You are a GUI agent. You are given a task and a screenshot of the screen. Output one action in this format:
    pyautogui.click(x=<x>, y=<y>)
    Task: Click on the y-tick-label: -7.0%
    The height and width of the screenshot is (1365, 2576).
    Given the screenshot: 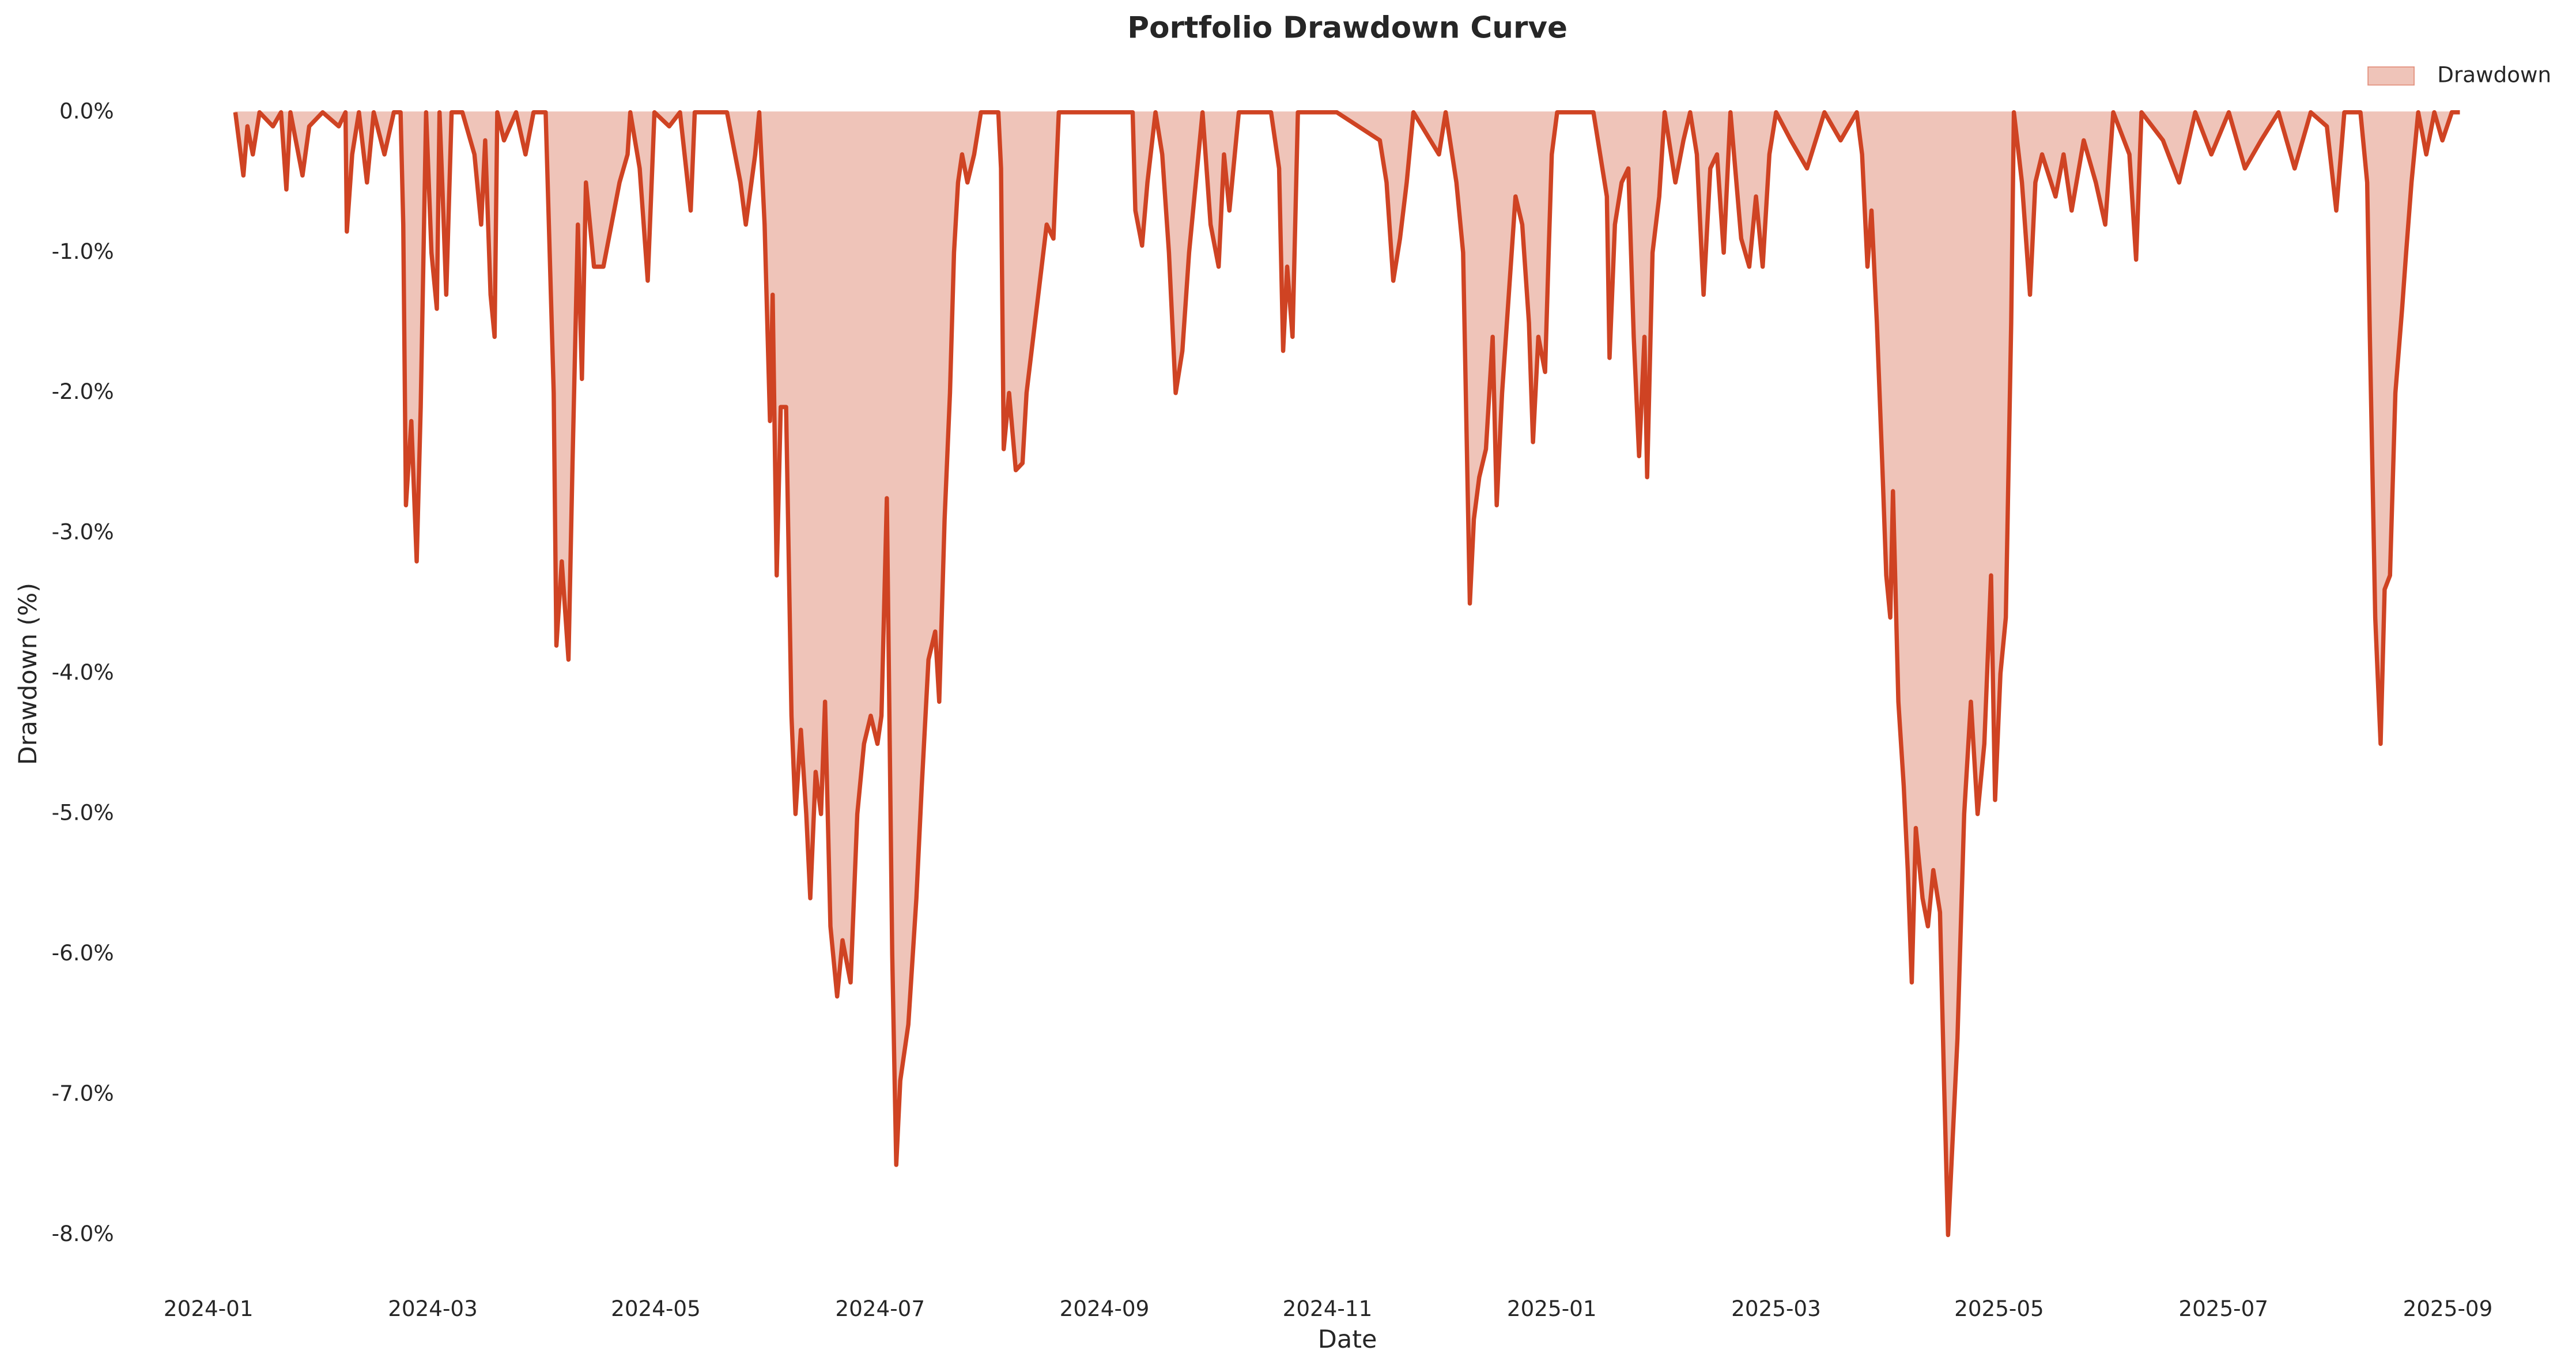 What is the action you would take?
    pyautogui.click(x=83, y=1093)
    